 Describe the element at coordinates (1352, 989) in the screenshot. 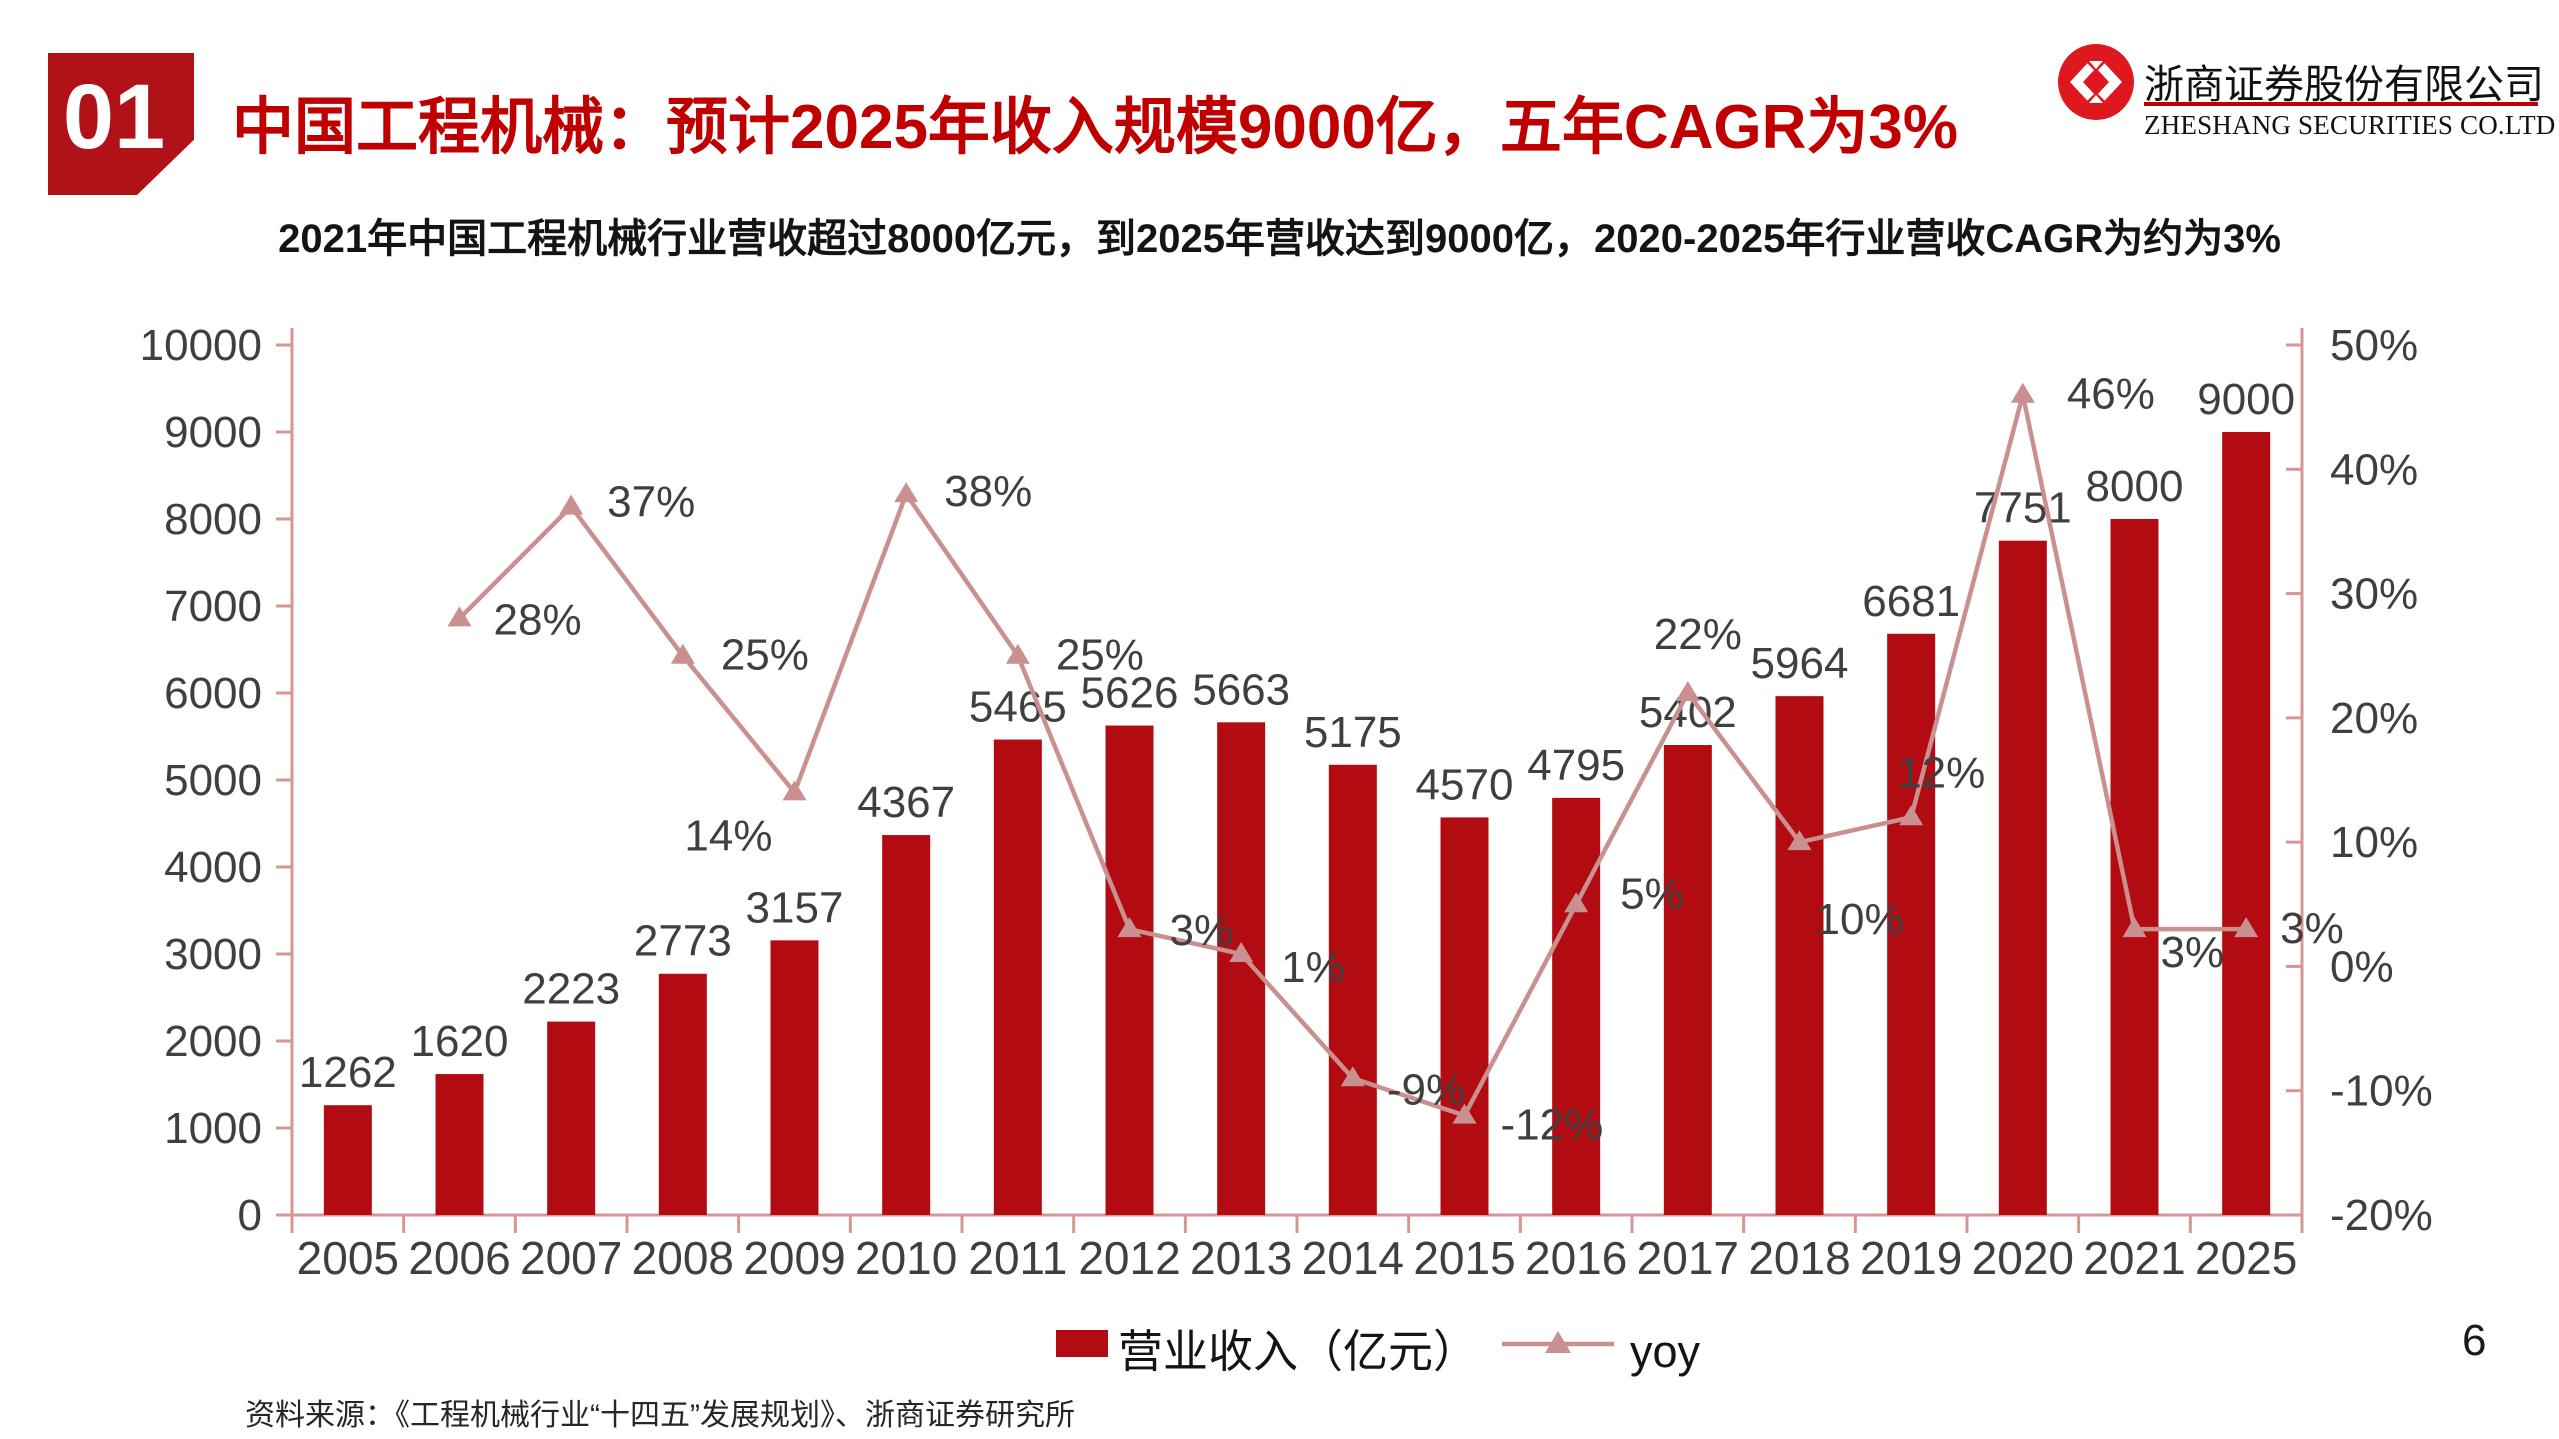

I see `bar-2014` at that location.